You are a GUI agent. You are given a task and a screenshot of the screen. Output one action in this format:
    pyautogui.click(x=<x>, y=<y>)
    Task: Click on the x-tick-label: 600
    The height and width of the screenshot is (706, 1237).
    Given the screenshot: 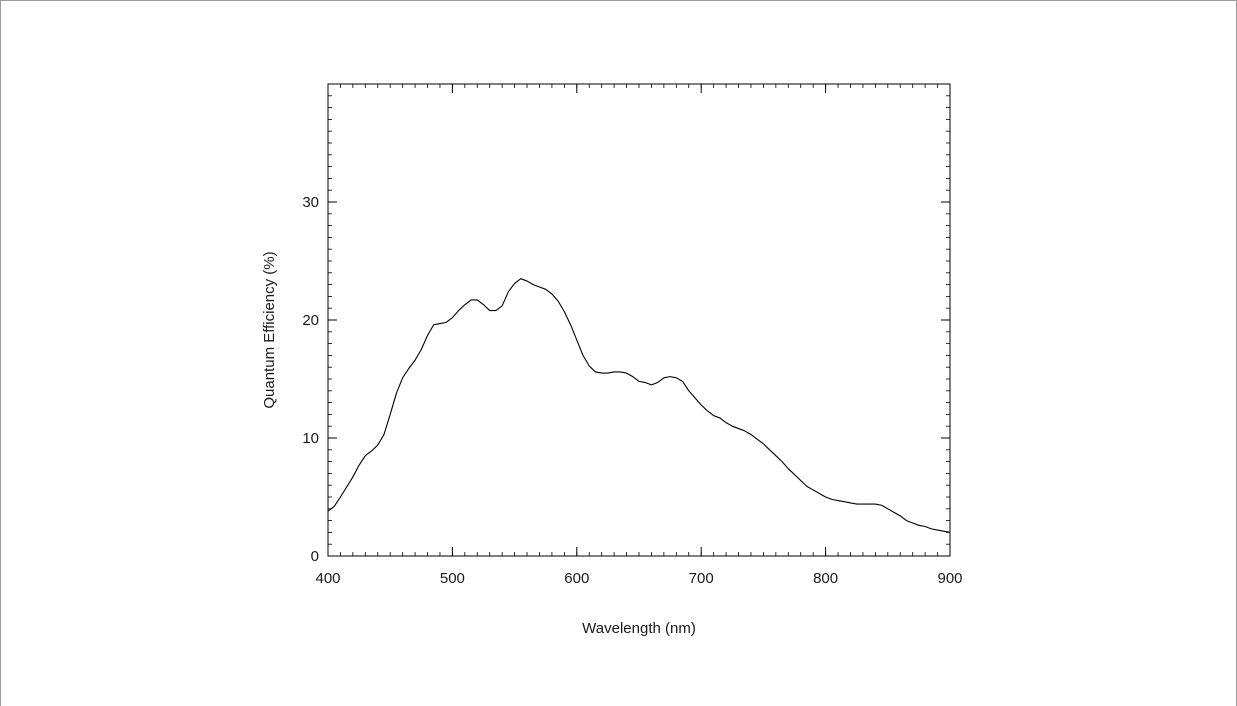 What is the action you would take?
    pyautogui.click(x=576, y=578)
    